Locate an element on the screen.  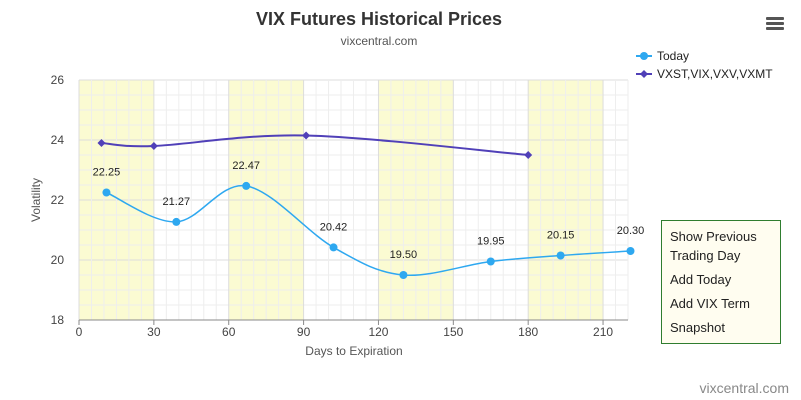
chart-title: VIX Futures Historical Prices is located at coordinates (379, 19).